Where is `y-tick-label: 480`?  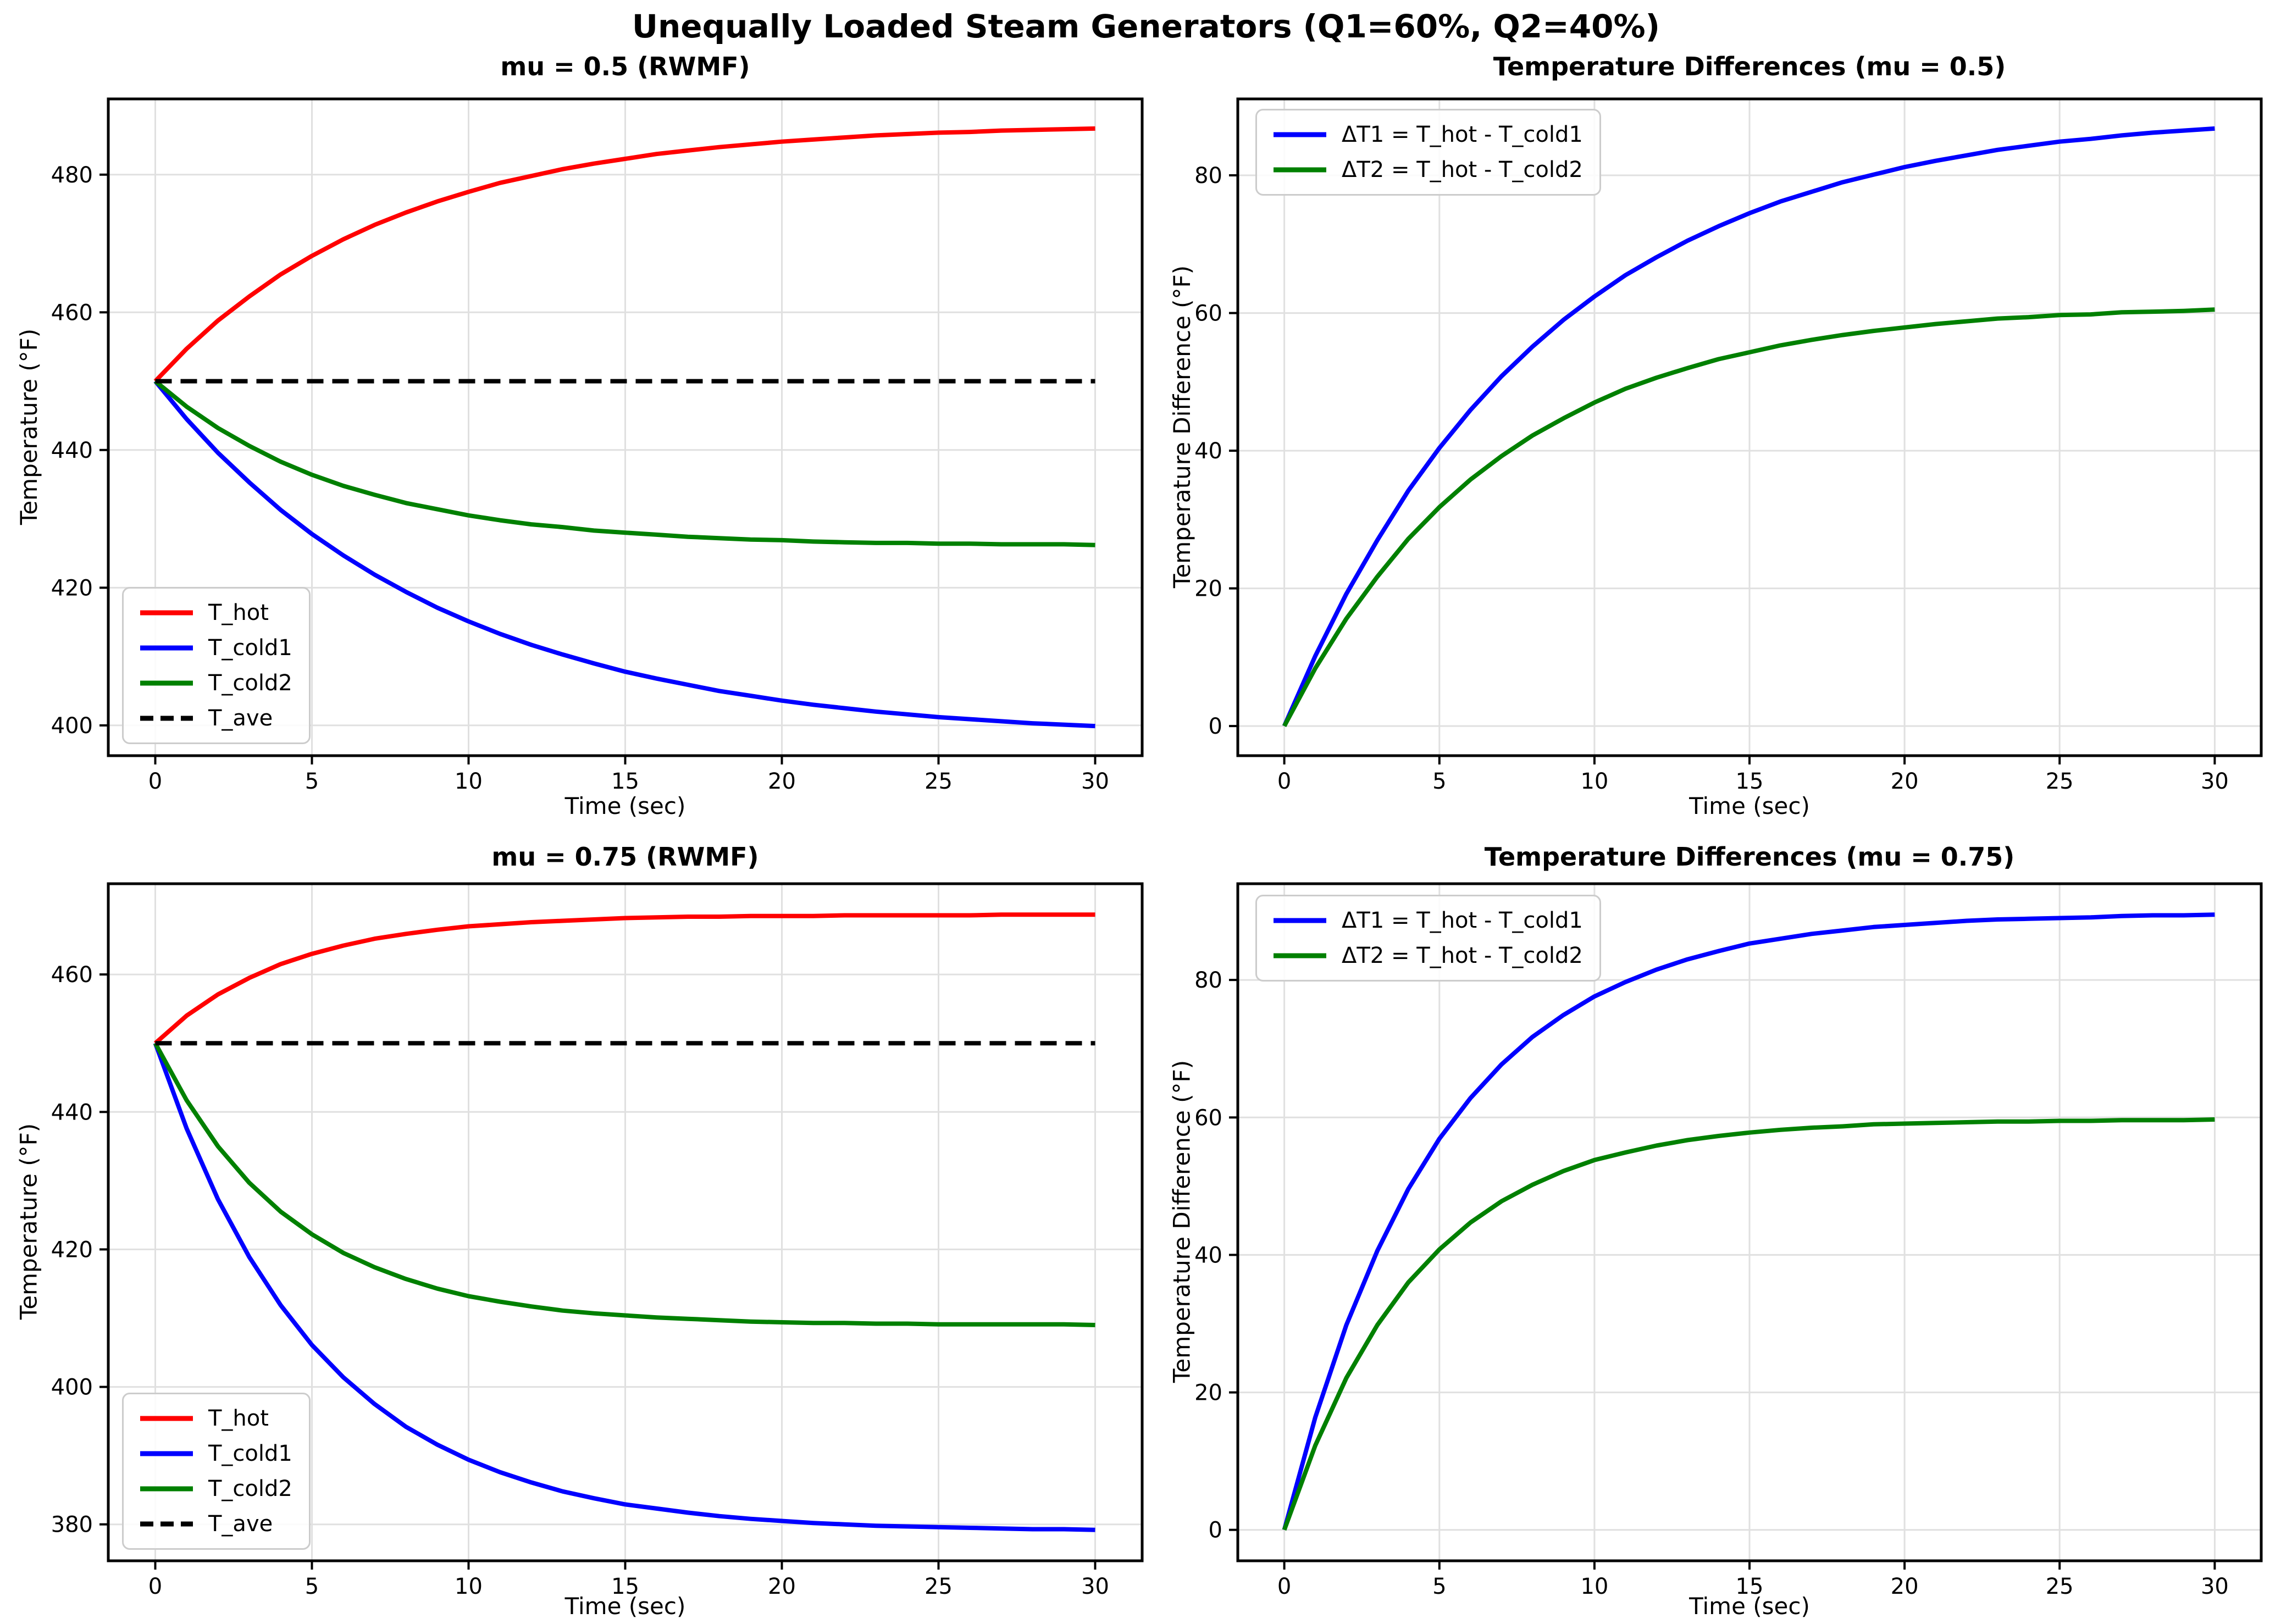 y-tick-label: 480 is located at coordinates (72, 175).